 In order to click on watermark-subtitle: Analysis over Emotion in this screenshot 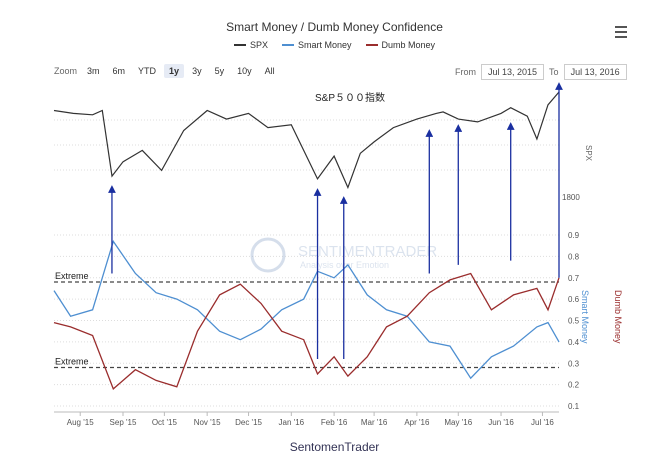, I will do `click(344, 265)`.